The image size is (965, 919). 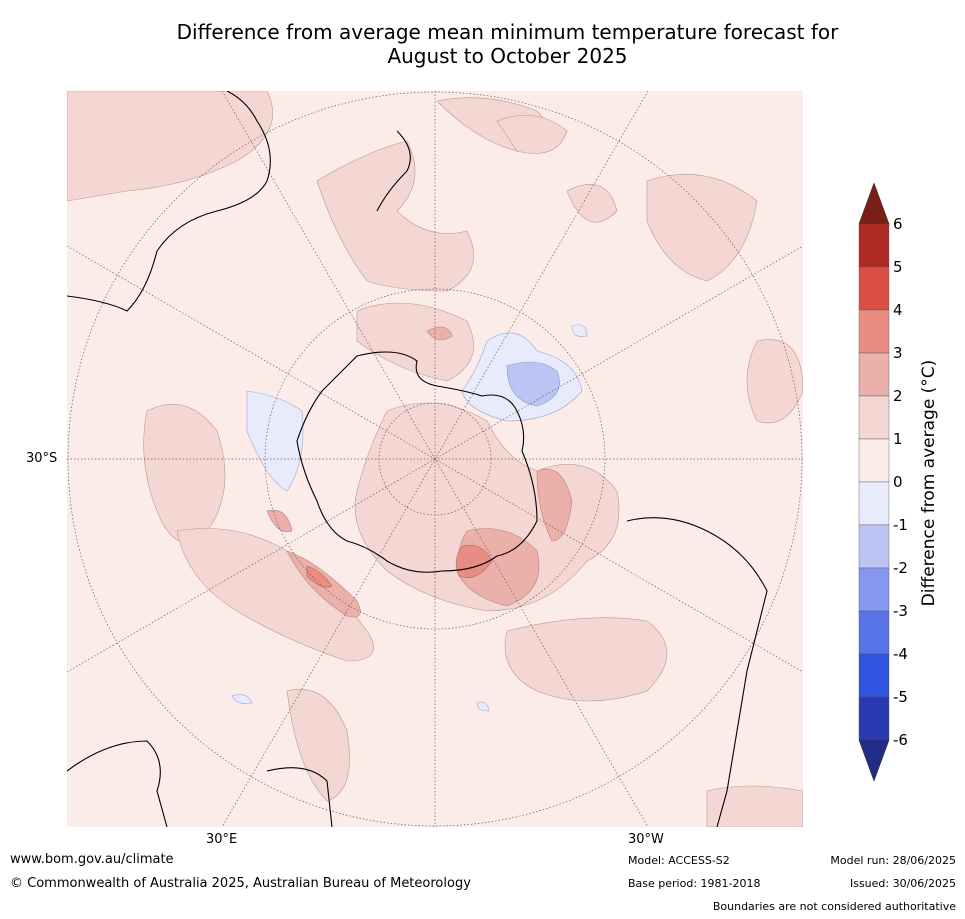 I want to click on colorbar-tick: 1, so click(x=898, y=439).